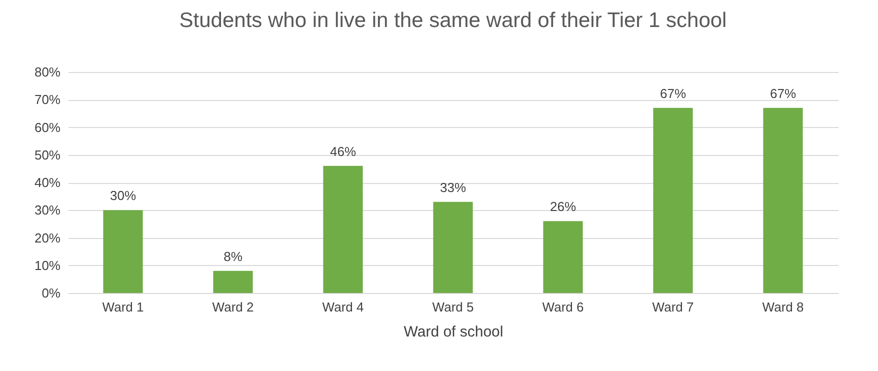  Describe the element at coordinates (47, 210) in the screenshot. I see `y-tick-label: 30%` at that location.